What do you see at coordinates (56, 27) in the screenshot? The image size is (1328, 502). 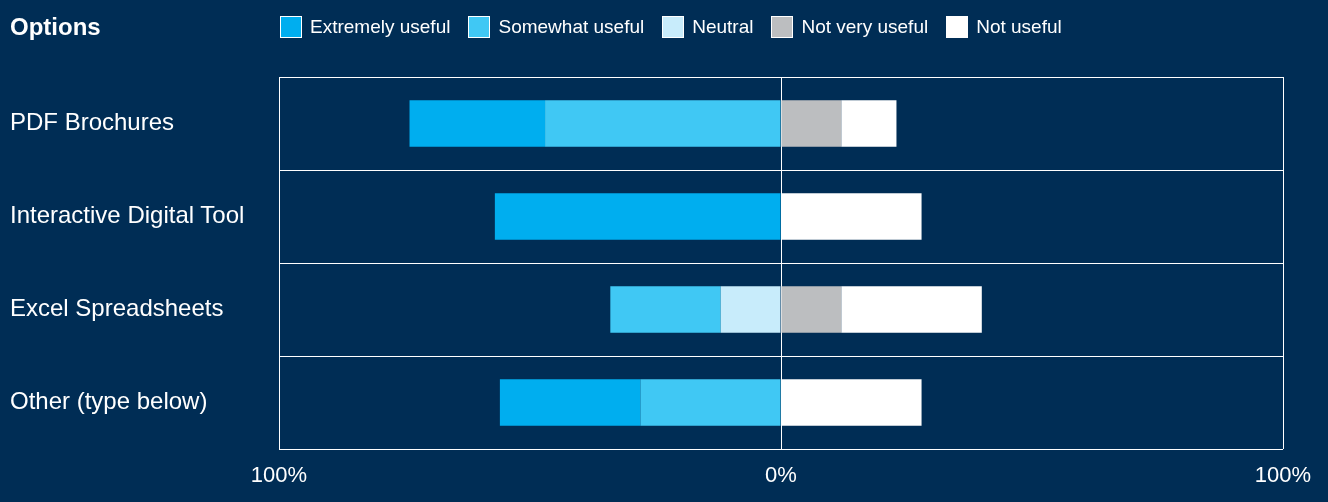 I see `text: Options` at bounding box center [56, 27].